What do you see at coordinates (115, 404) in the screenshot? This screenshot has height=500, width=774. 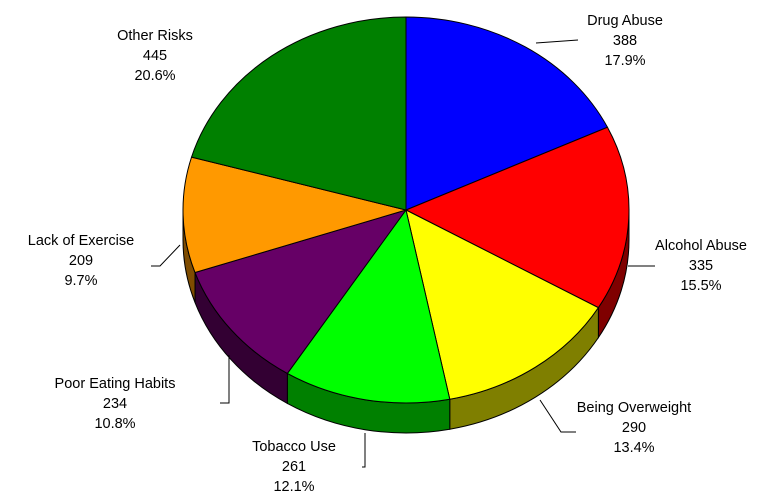 I see `slice-value-poor-eating-habits: 234` at bounding box center [115, 404].